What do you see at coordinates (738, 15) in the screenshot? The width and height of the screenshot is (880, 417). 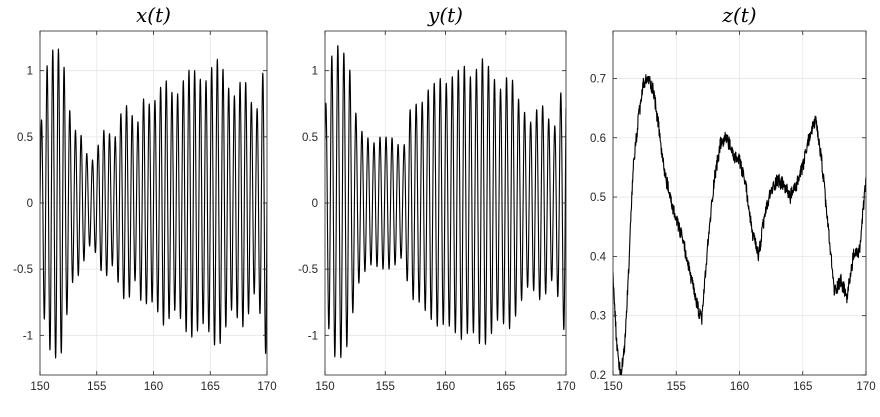 I see `panel-title: z(t)` at bounding box center [738, 15].